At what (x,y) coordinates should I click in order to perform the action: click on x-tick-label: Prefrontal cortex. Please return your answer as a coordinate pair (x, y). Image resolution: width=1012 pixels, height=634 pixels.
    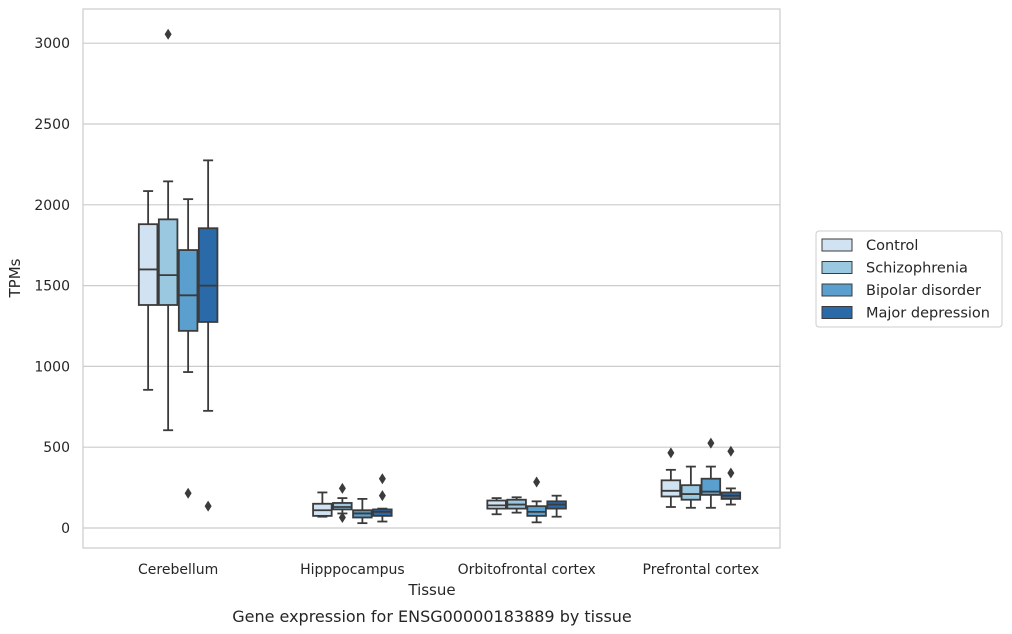
    Looking at the image, I should click on (701, 570).